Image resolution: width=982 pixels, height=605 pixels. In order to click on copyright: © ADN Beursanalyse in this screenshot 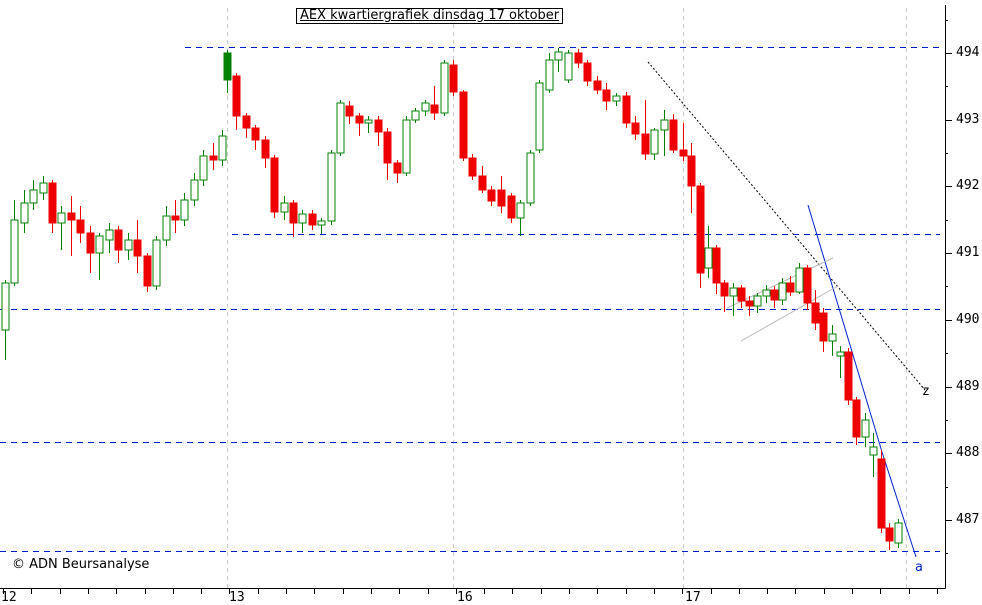, I will do `click(81, 564)`.